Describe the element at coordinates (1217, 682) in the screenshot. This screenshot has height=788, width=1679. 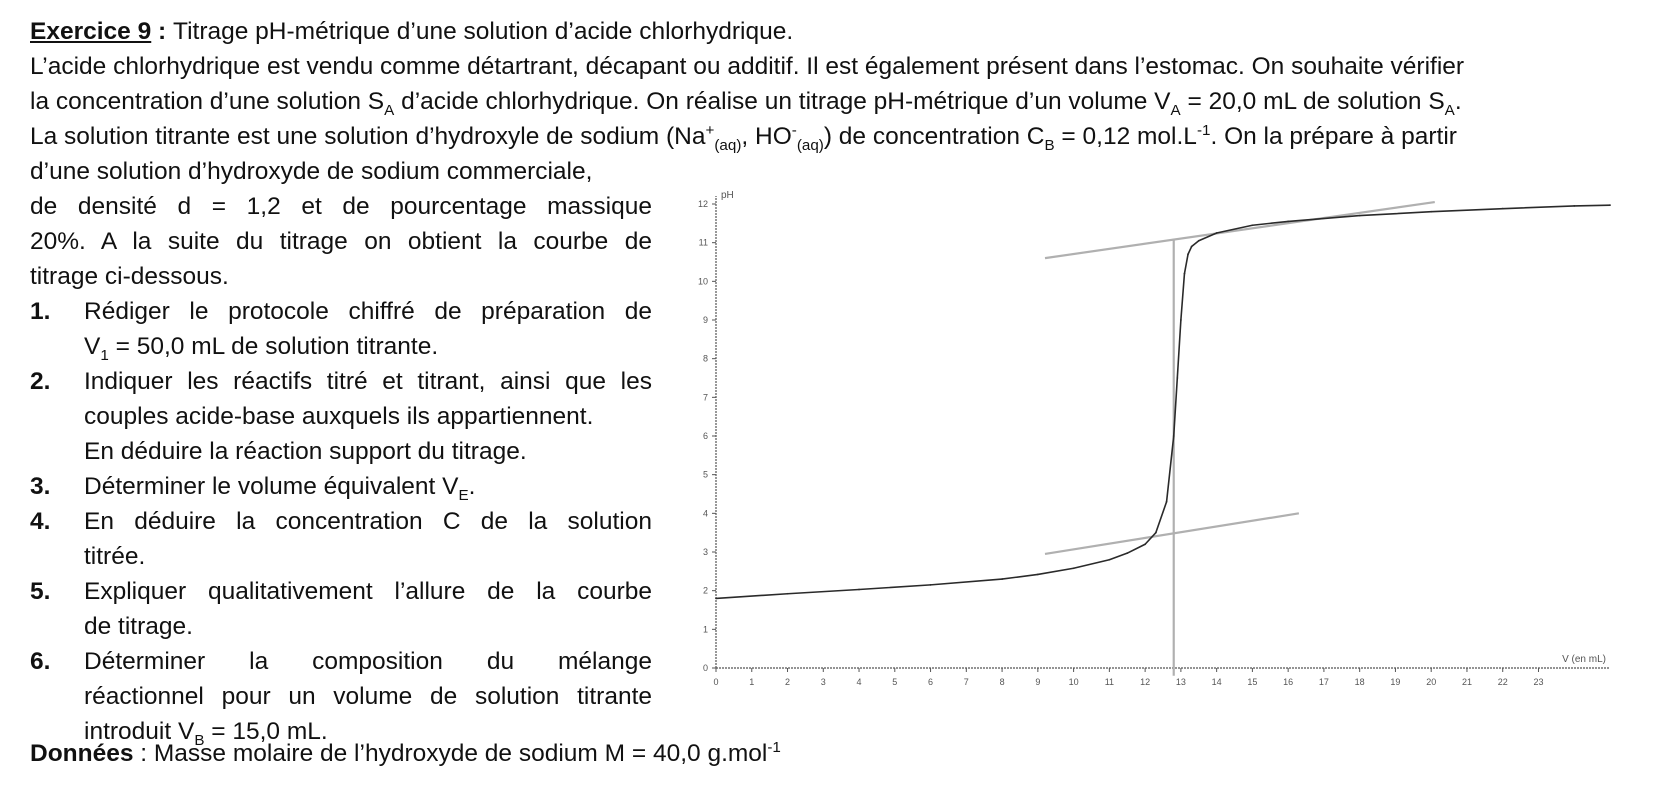
I see `x-tick-label: 14` at that location.